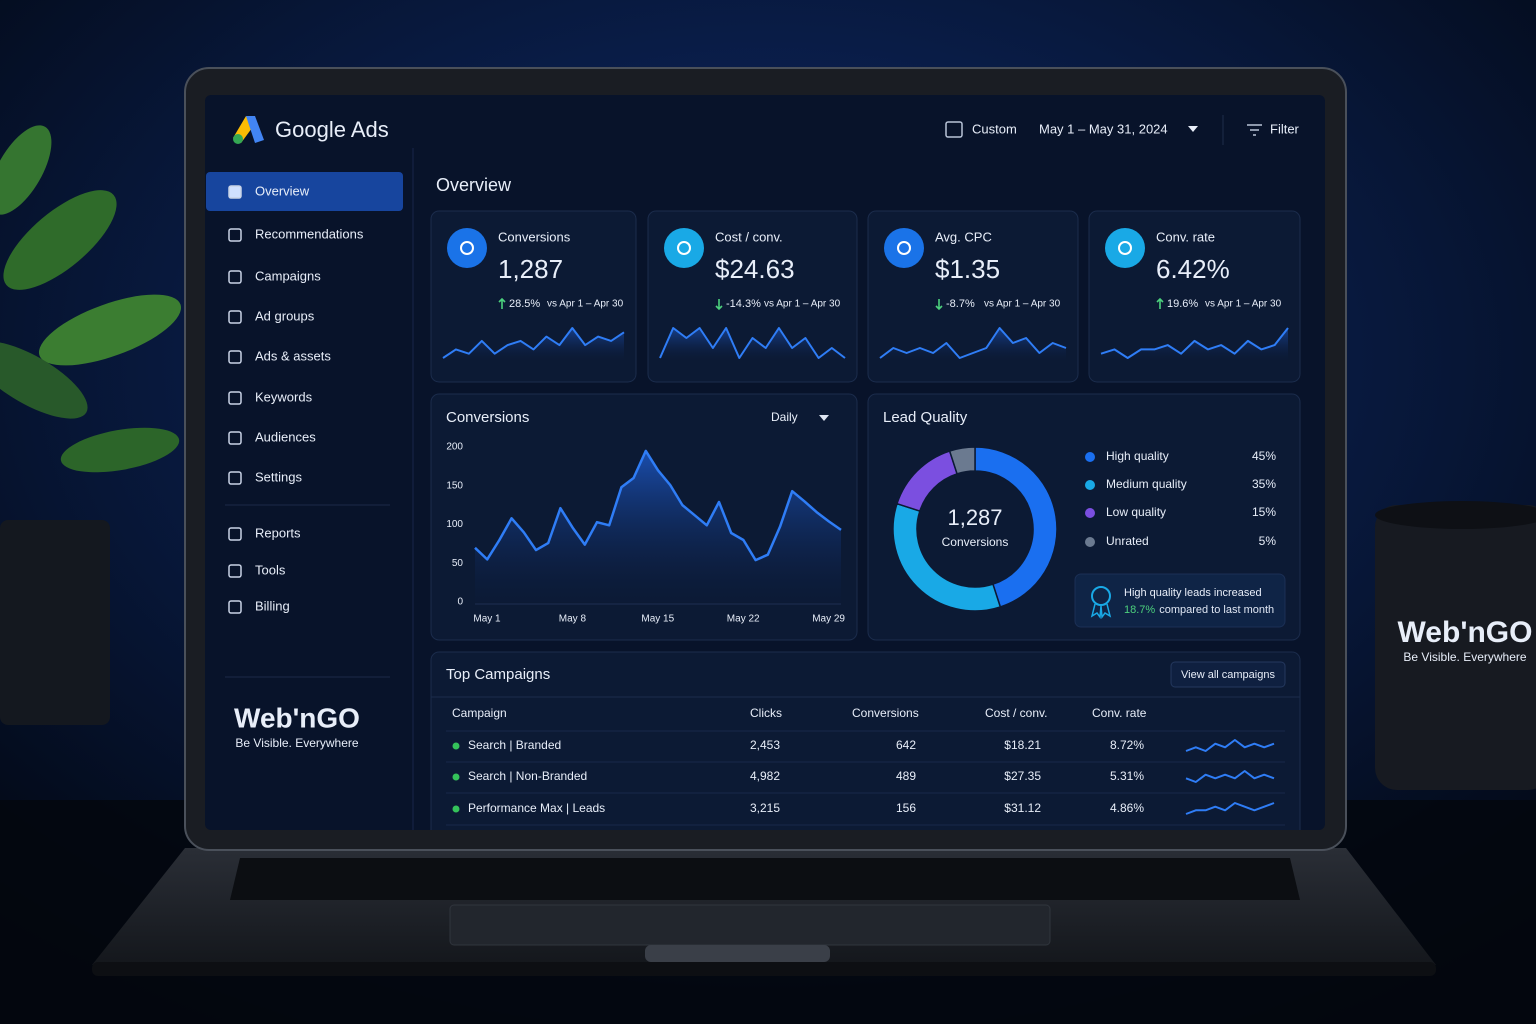  I want to click on nav-item: Ad groups, so click(285, 315).